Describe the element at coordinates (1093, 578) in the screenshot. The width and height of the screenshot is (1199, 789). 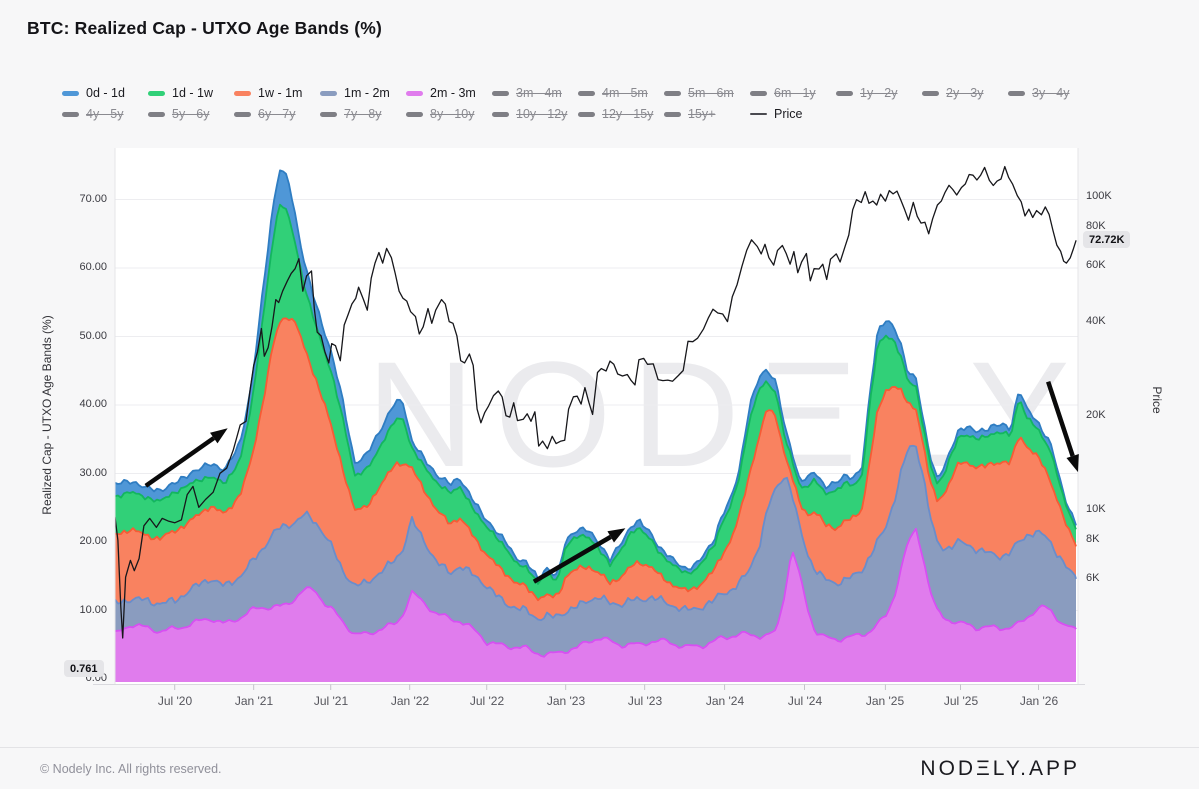
I see `right-axis-tick: 6K` at that location.